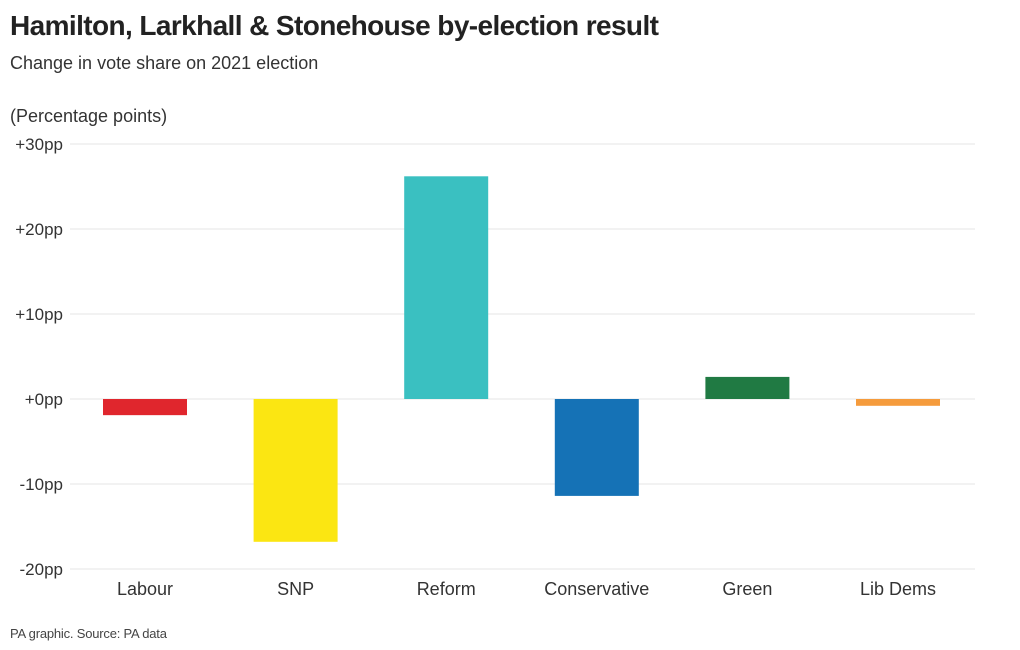  What do you see at coordinates (145, 589) in the screenshot?
I see `category-label: Labour` at bounding box center [145, 589].